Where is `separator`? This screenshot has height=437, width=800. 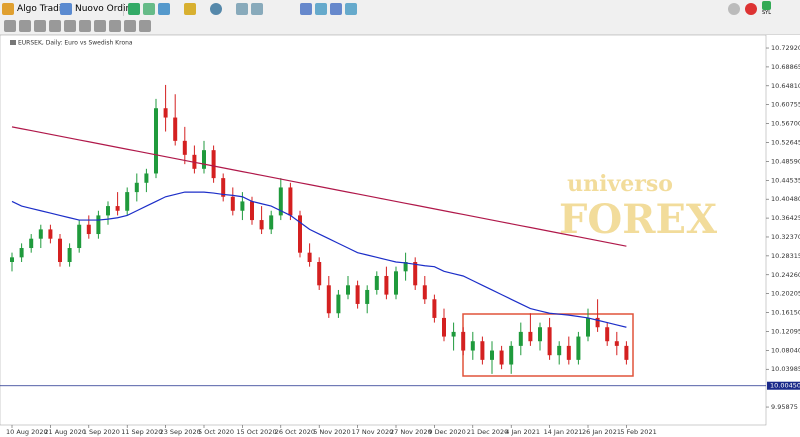
separator is located at coordinates (123, 9).